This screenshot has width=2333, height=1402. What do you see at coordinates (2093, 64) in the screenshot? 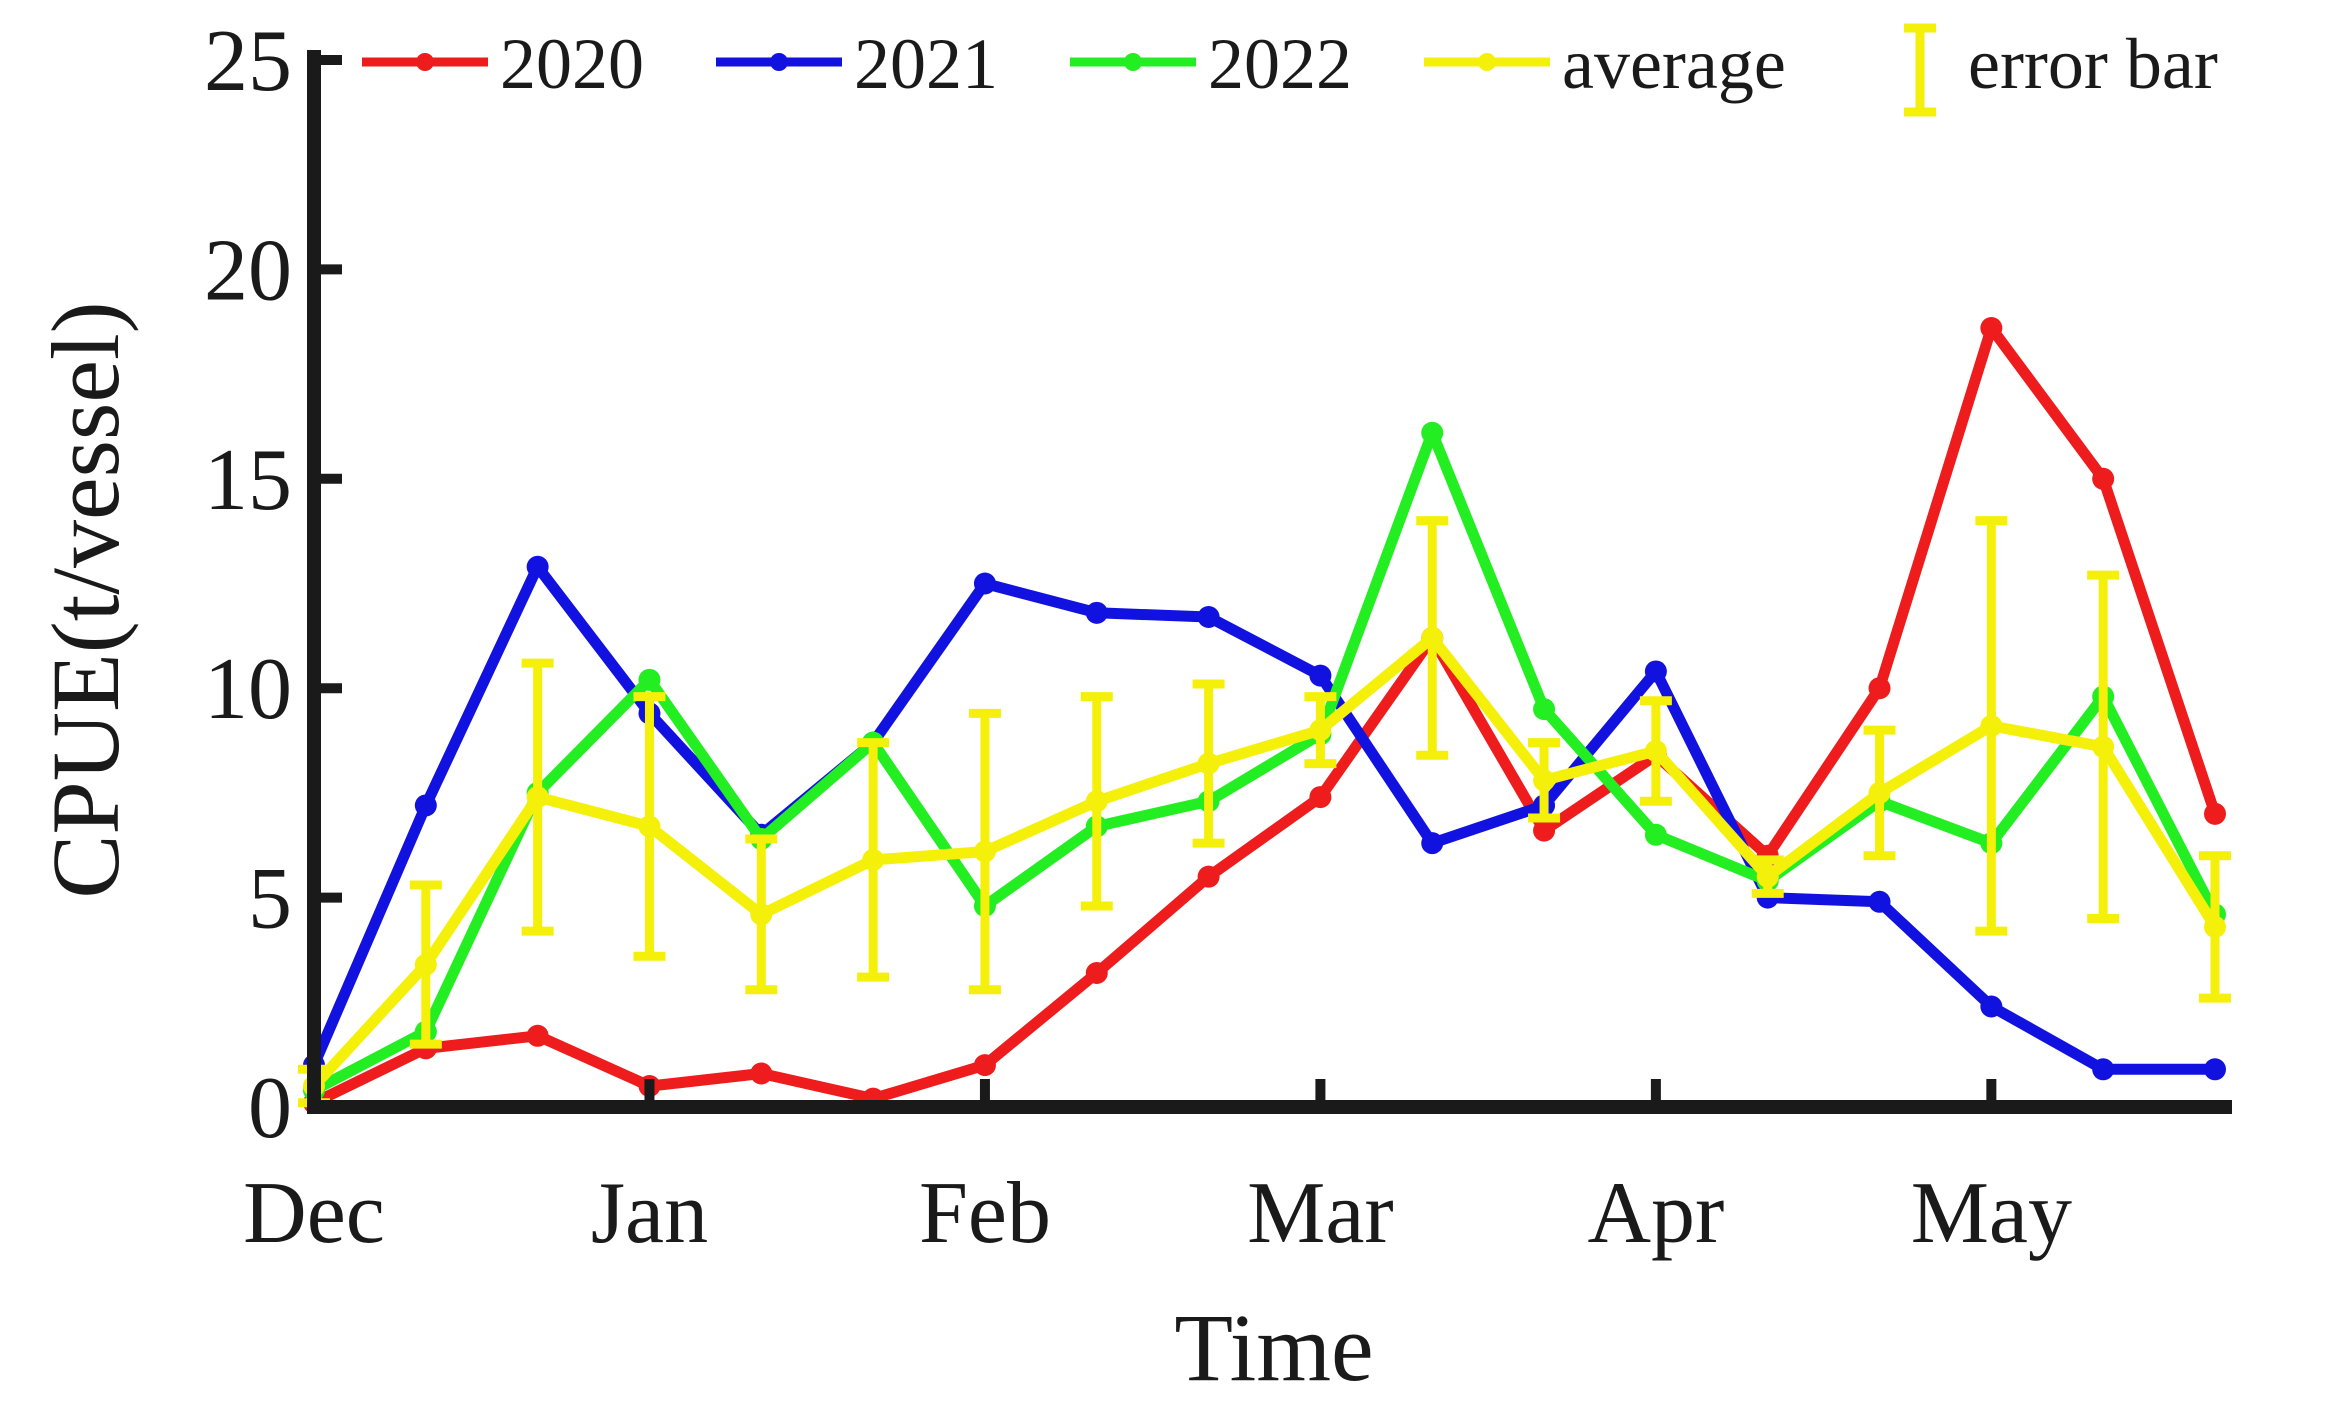
I see `legend-label: error bar` at bounding box center [2093, 64].